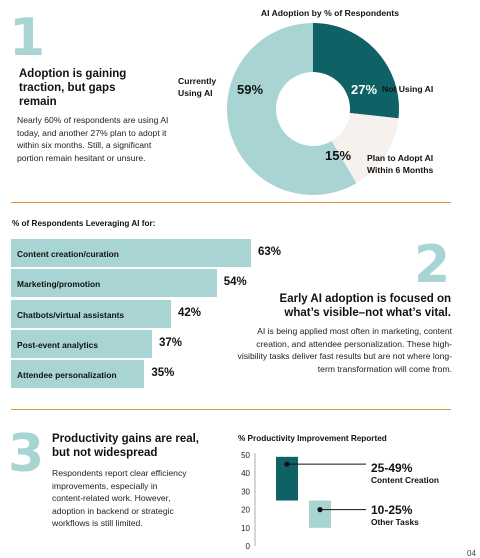 The width and height of the screenshot is (480, 558). I want to click on slice-currently-using, so click(292, 109).